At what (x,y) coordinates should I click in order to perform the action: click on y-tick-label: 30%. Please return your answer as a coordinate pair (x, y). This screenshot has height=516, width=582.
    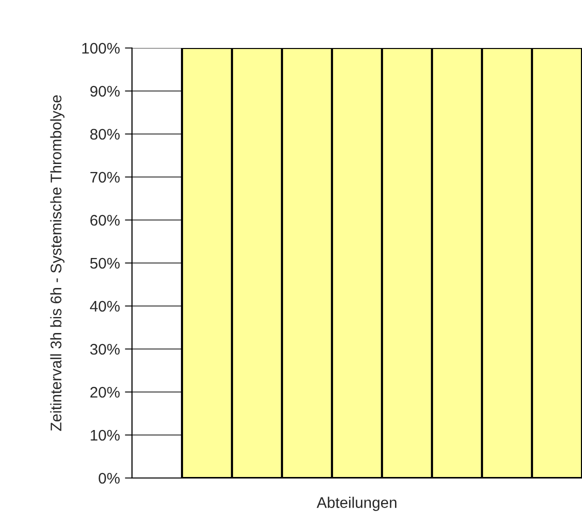
    Looking at the image, I should click on (105, 349).